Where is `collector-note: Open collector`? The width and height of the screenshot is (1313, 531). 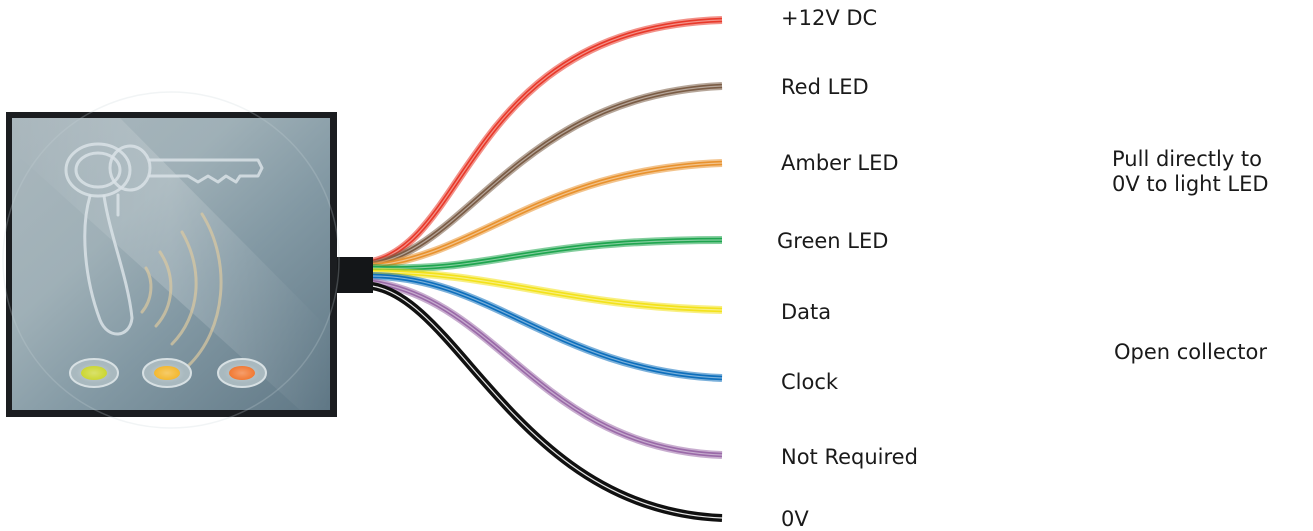
collector-note: Open collector is located at coordinates (1191, 352).